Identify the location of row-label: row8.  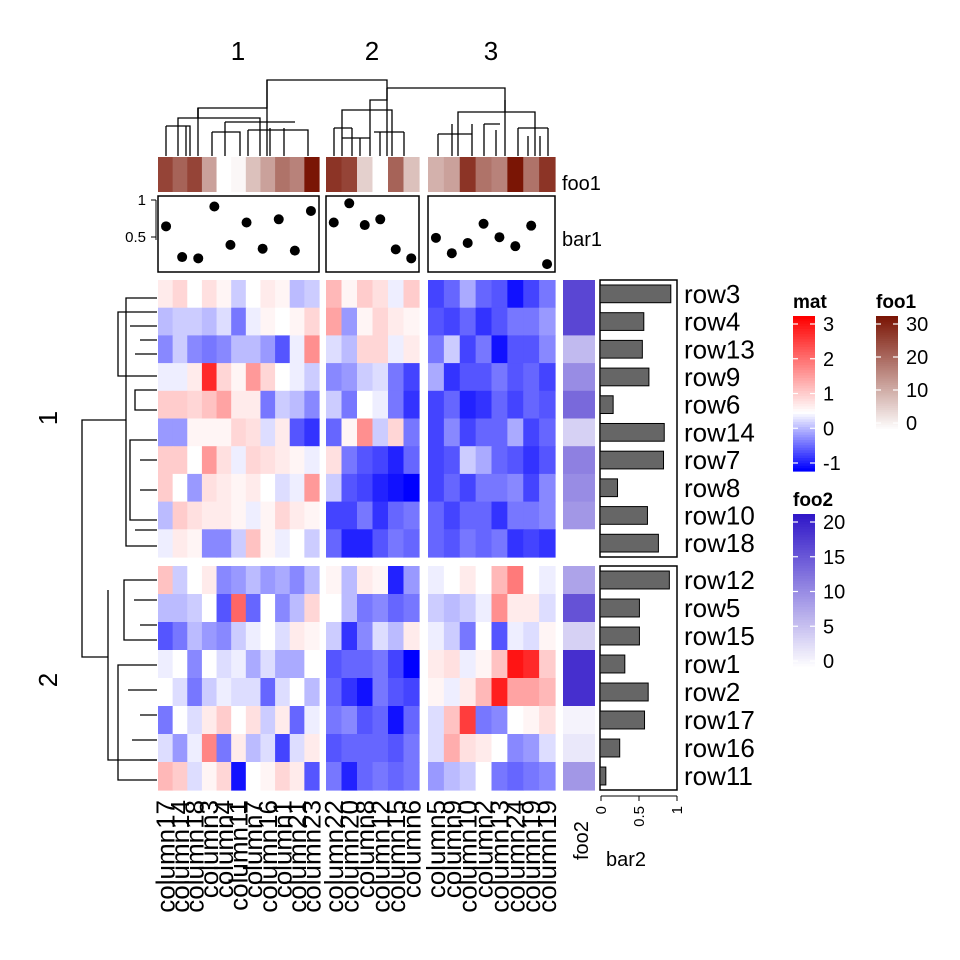
(712, 488).